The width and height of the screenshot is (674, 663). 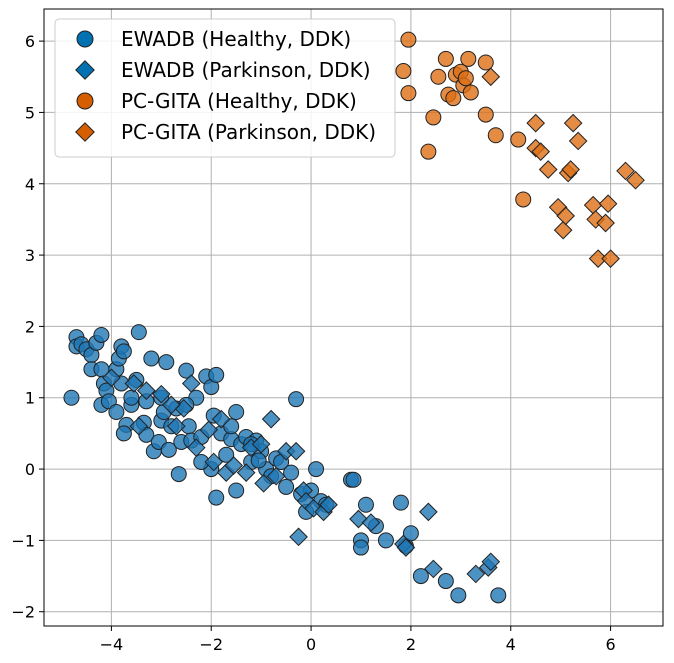 What do you see at coordinates (85, 132) in the screenshot?
I see `legend-diamond-marker` at bounding box center [85, 132].